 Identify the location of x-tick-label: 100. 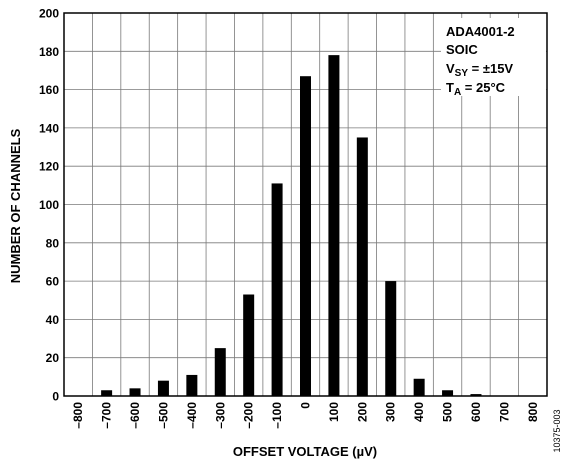
(334, 412).